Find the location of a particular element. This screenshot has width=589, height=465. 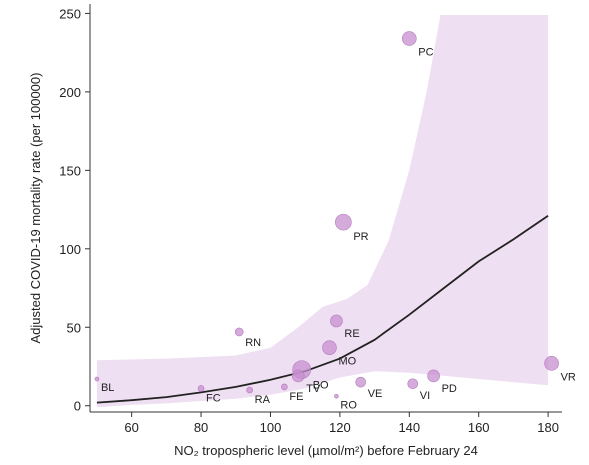

point-label-fc: FC is located at coordinates (213, 398).